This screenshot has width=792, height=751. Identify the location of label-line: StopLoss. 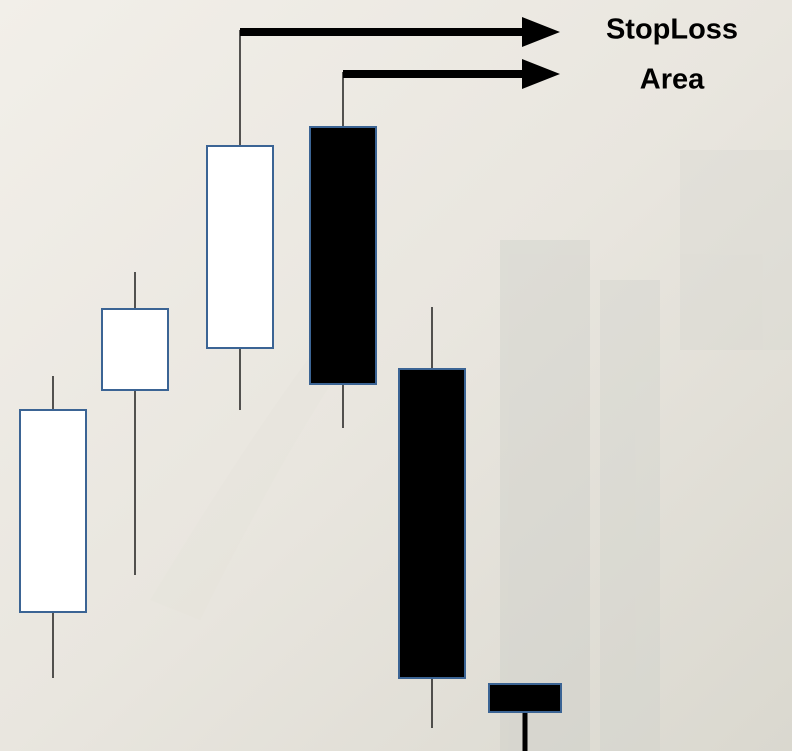
(672, 30).